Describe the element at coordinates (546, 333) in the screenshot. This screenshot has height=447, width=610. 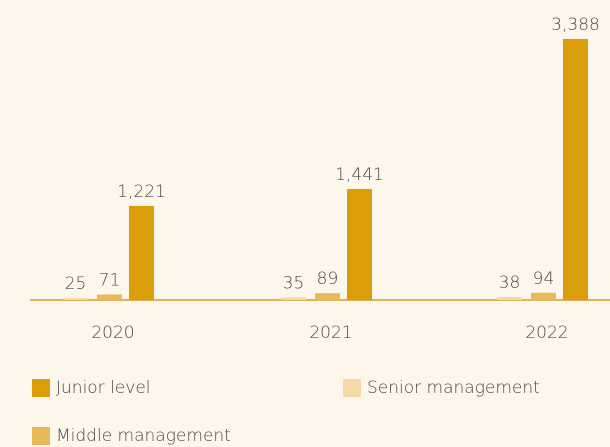
I see `x-tick-label: 2022` at that location.